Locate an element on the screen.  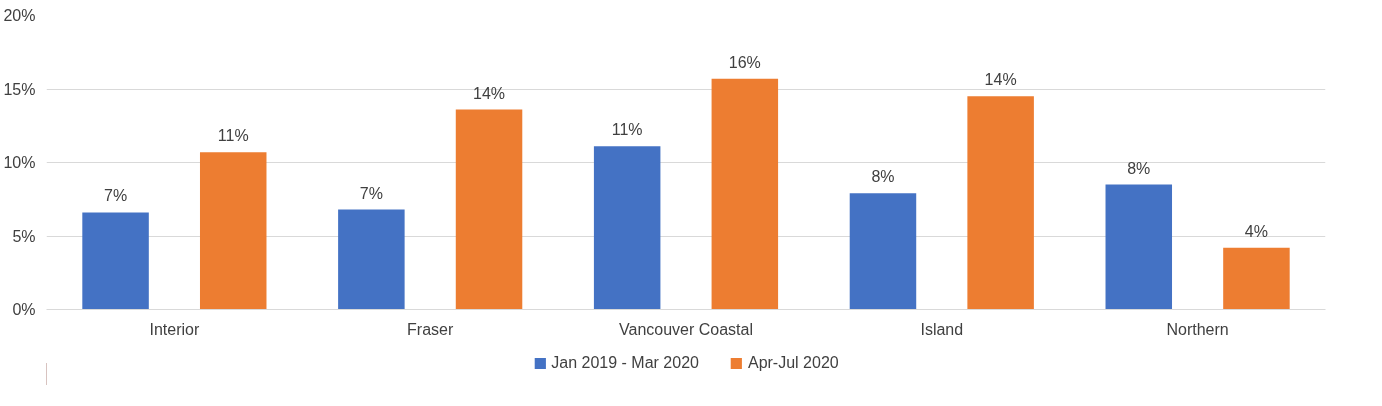
data-label: 16% is located at coordinates (744, 62).